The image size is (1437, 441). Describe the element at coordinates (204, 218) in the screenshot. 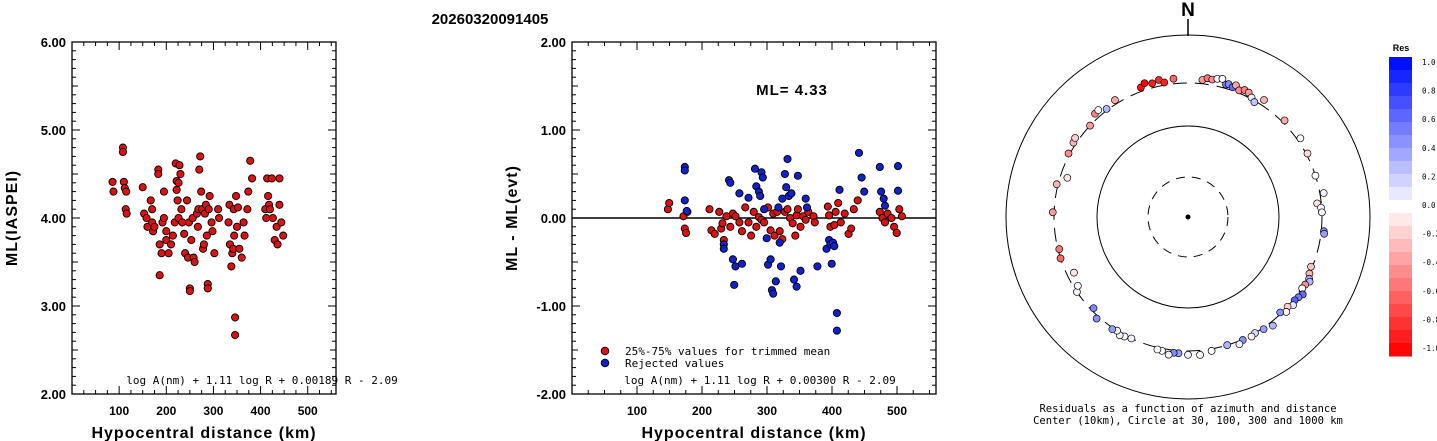

I see `plot-frame` at that location.